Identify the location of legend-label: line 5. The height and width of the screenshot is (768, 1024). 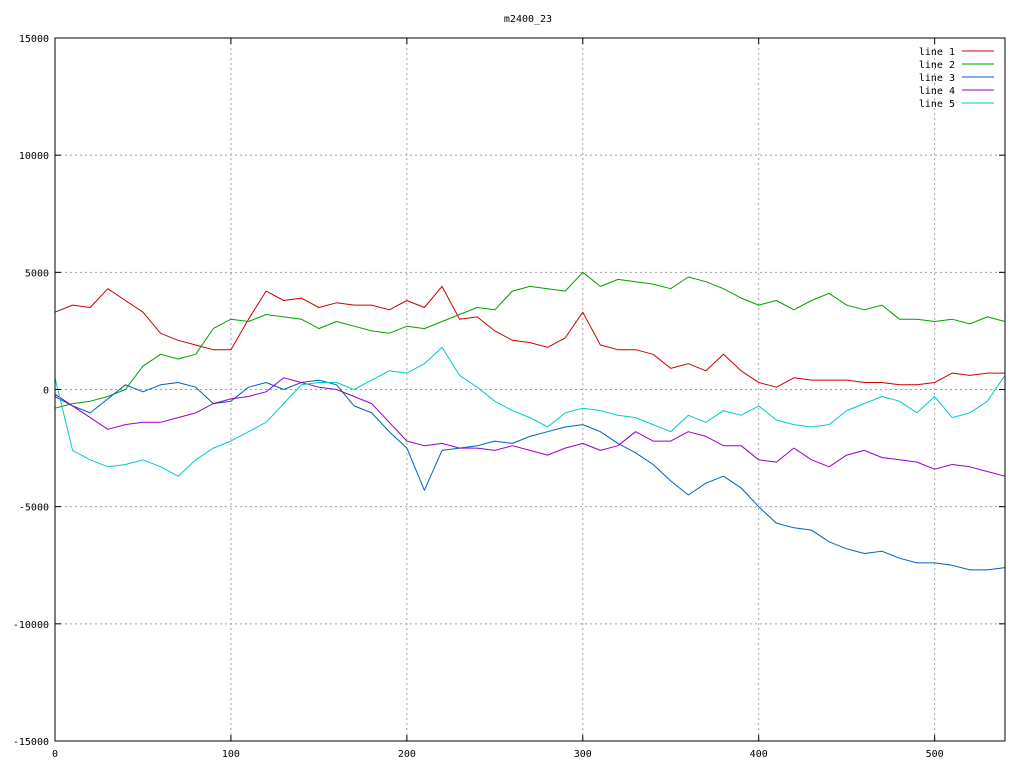
(937, 104).